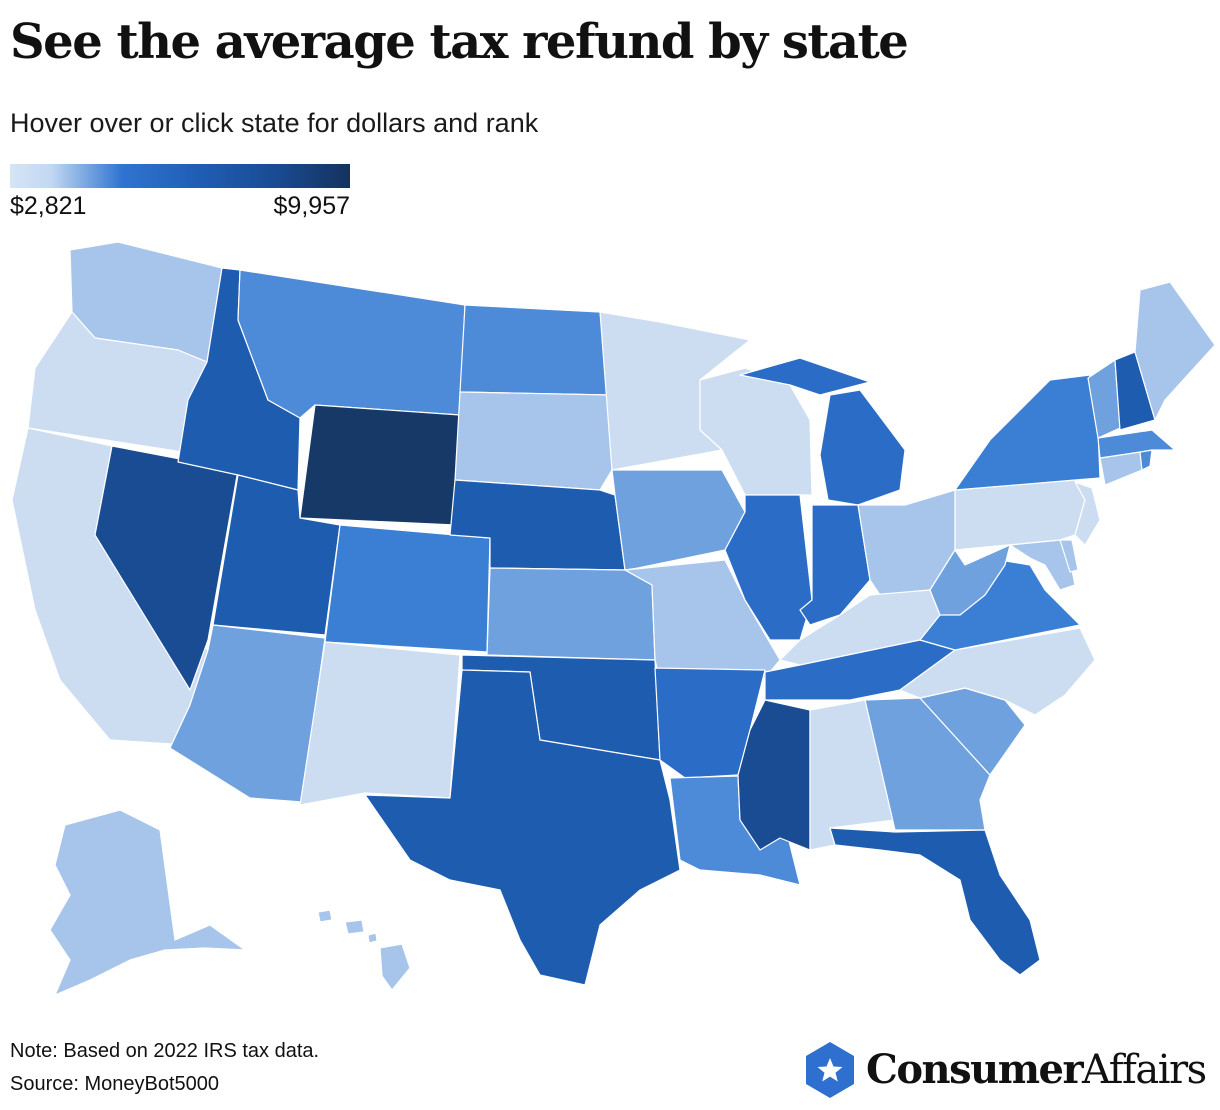  Describe the element at coordinates (678, 520) in the screenshot. I see `state-iowa` at that location.